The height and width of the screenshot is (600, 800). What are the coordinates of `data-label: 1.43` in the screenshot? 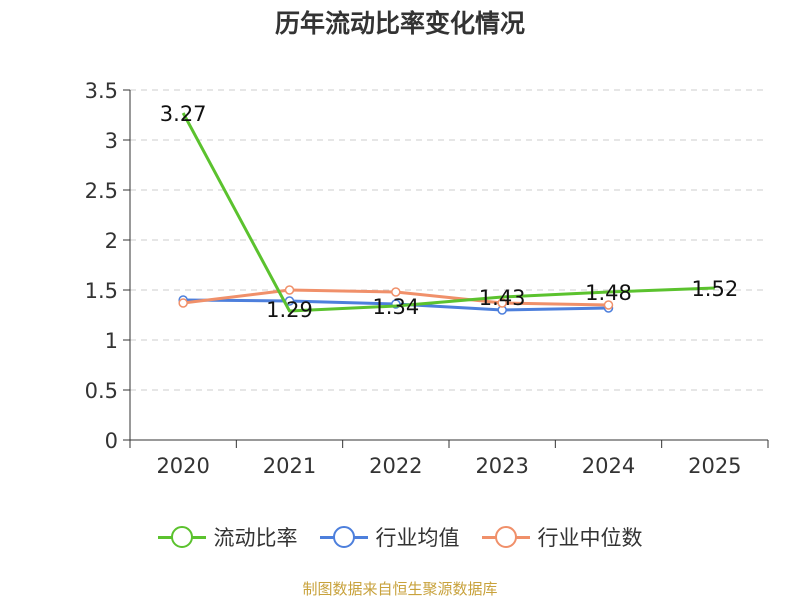 It's located at (502, 298).